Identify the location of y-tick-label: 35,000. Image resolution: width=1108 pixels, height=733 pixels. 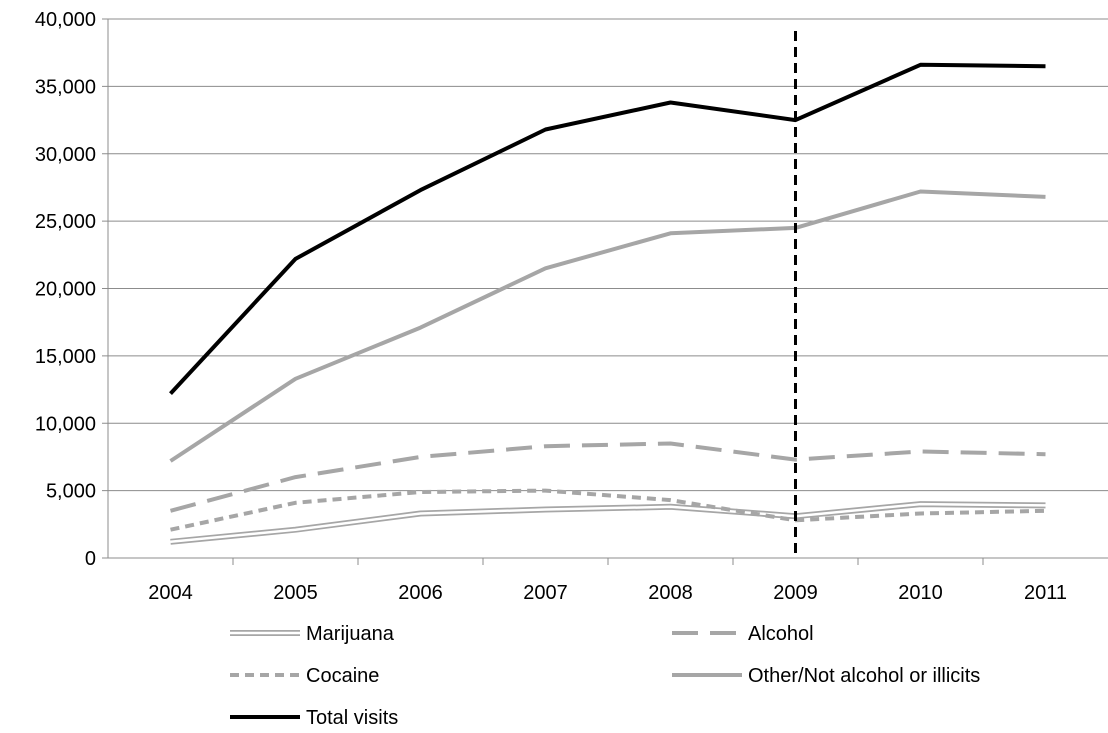
(65, 87).